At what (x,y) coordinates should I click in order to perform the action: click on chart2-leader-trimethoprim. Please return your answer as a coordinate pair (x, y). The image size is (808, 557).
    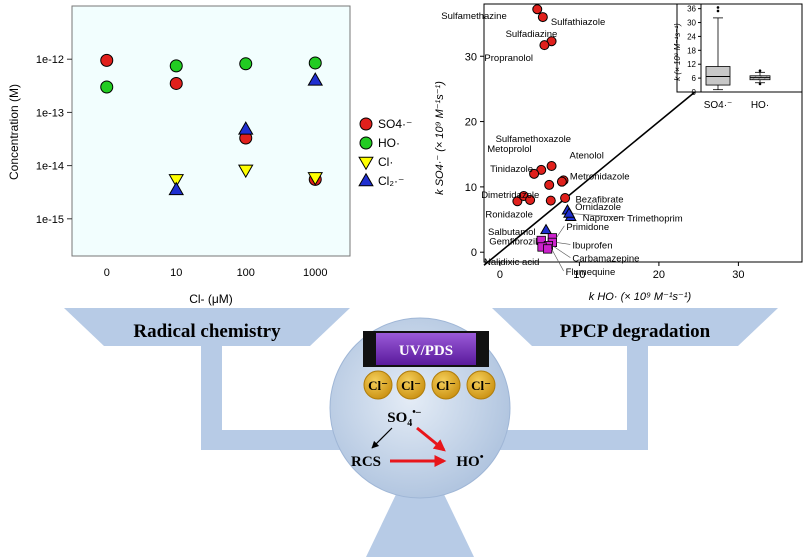
    Looking at the image, I should click on (599, 215).